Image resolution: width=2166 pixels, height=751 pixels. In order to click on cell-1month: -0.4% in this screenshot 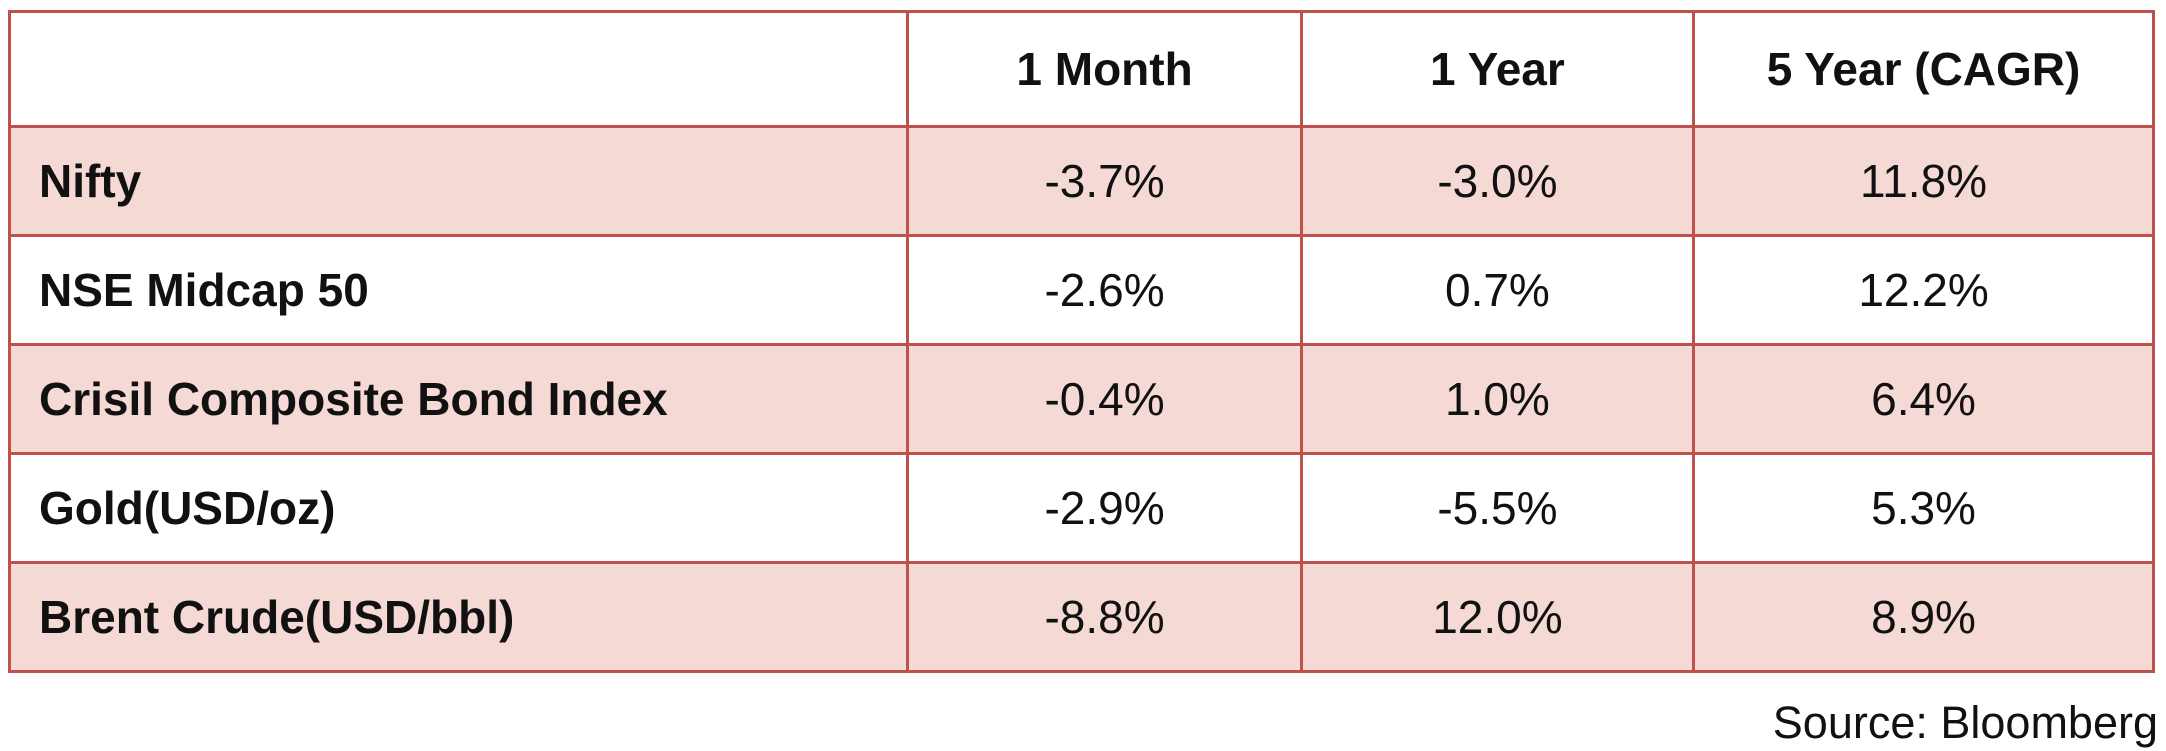, I will do `click(1104, 399)`.